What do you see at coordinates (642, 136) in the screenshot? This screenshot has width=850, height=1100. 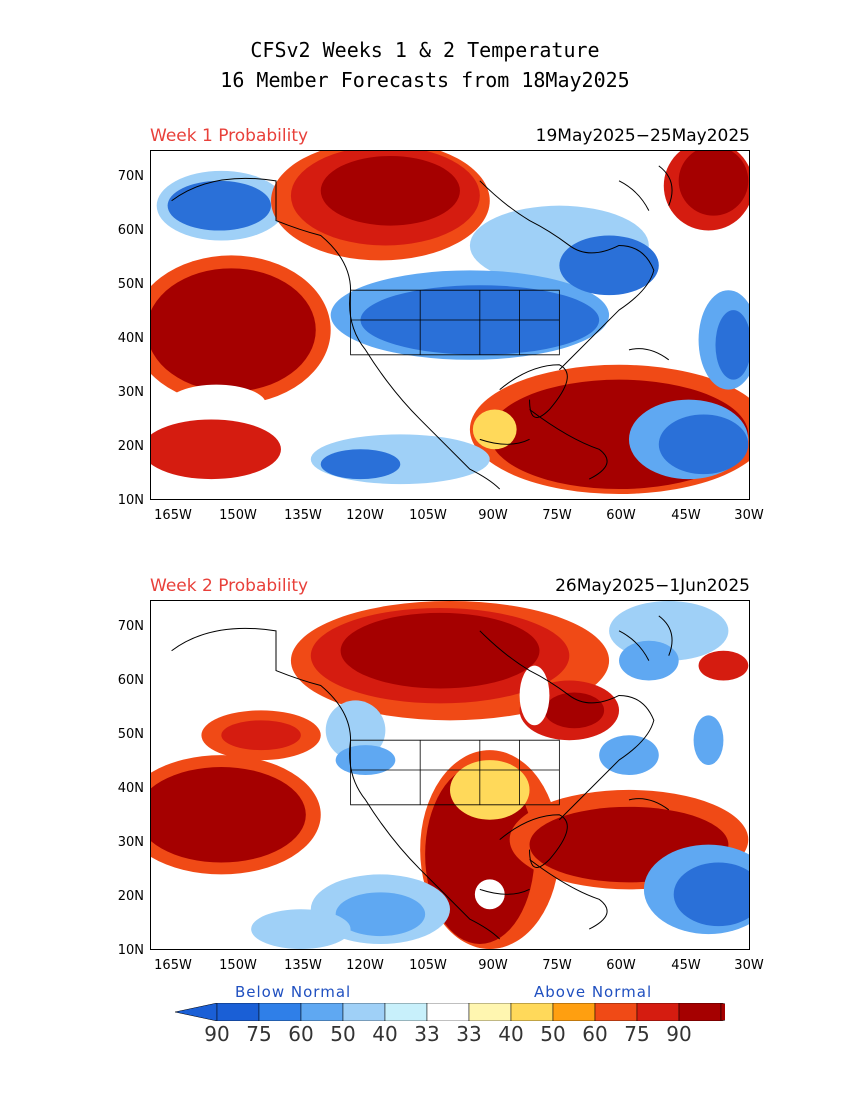 I see `week1-dates: 19May2025−25May2025` at bounding box center [642, 136].